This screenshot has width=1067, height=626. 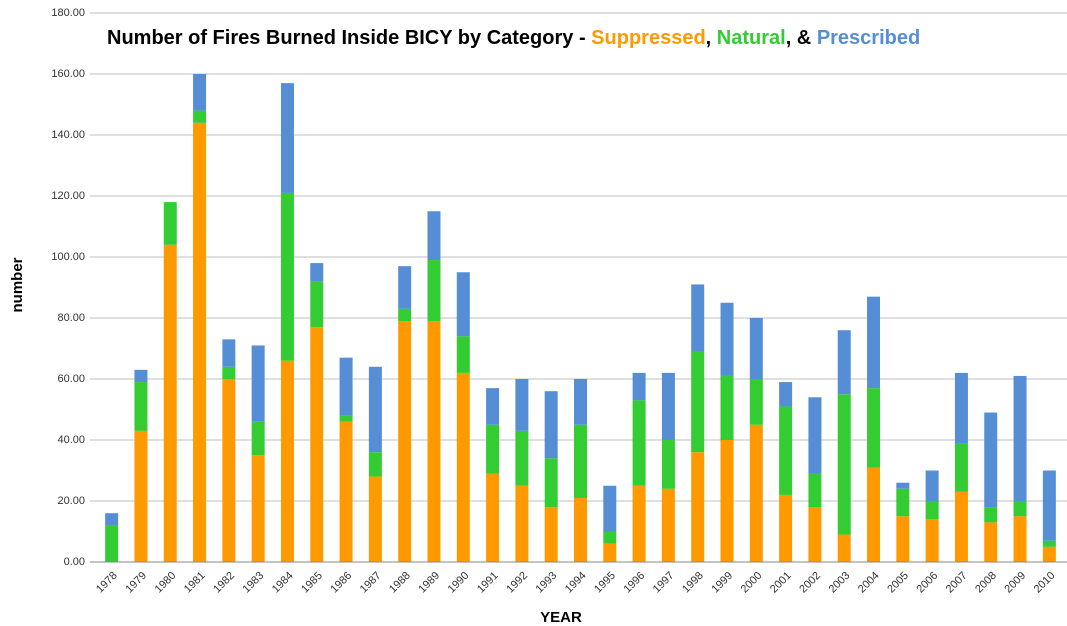 I want to click on x-tick-label: 1981, so click(x=195, y=583).